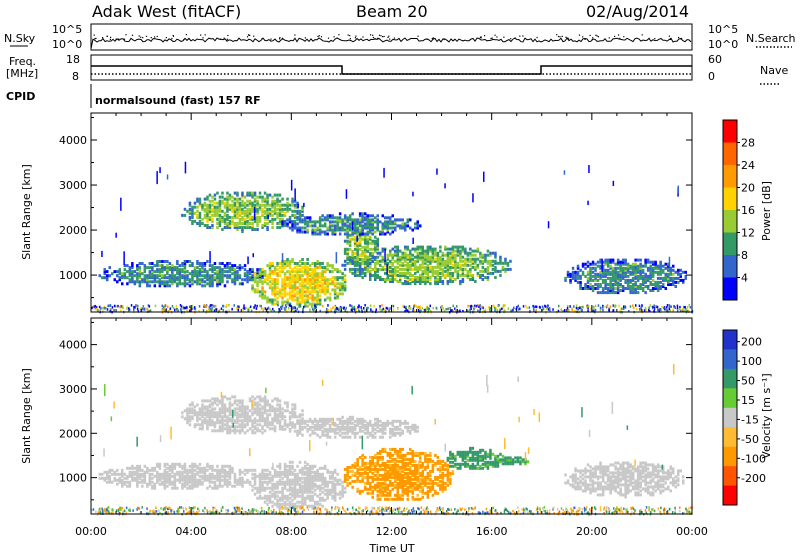  What do you see at coordinates (22, 73) in the screenshot?
I see `freq-label-line2: [MHz]` at bounding box center [22, 73].